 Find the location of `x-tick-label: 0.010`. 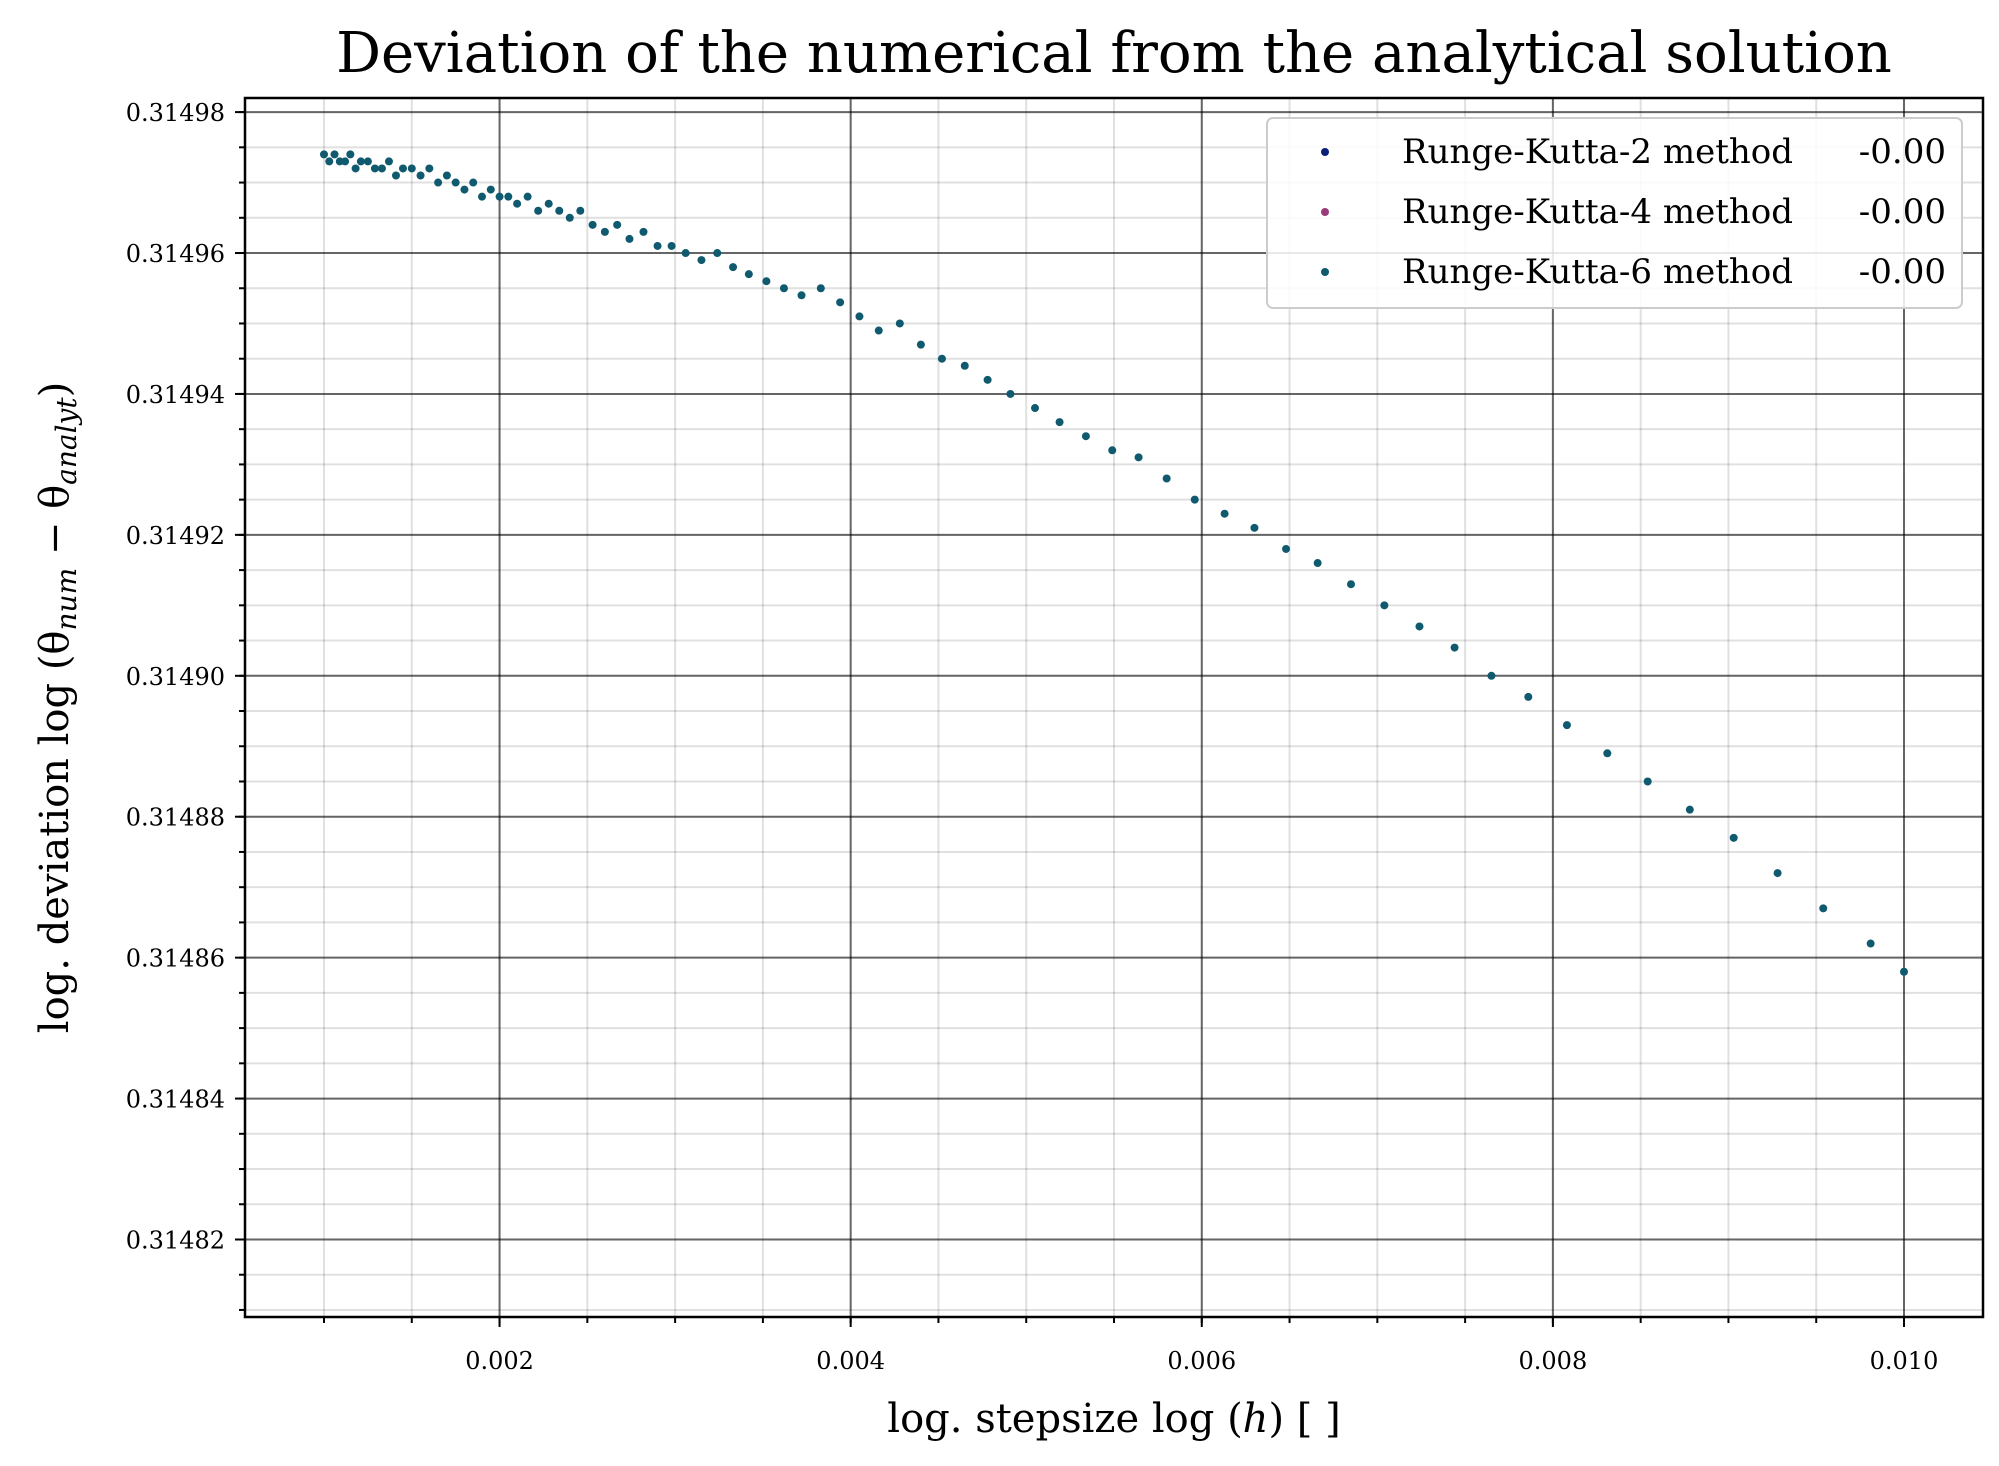

x-tick-label: 0.010 is located at coordinates (1904, 1361).